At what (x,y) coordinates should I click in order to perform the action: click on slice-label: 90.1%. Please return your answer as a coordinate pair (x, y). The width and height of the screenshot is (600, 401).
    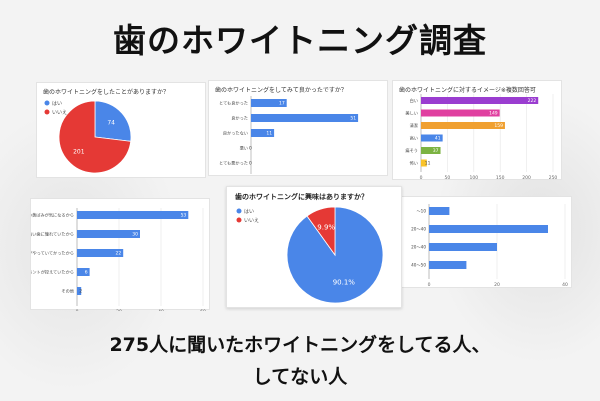
    Looking at the image, I should click on (344, 282).